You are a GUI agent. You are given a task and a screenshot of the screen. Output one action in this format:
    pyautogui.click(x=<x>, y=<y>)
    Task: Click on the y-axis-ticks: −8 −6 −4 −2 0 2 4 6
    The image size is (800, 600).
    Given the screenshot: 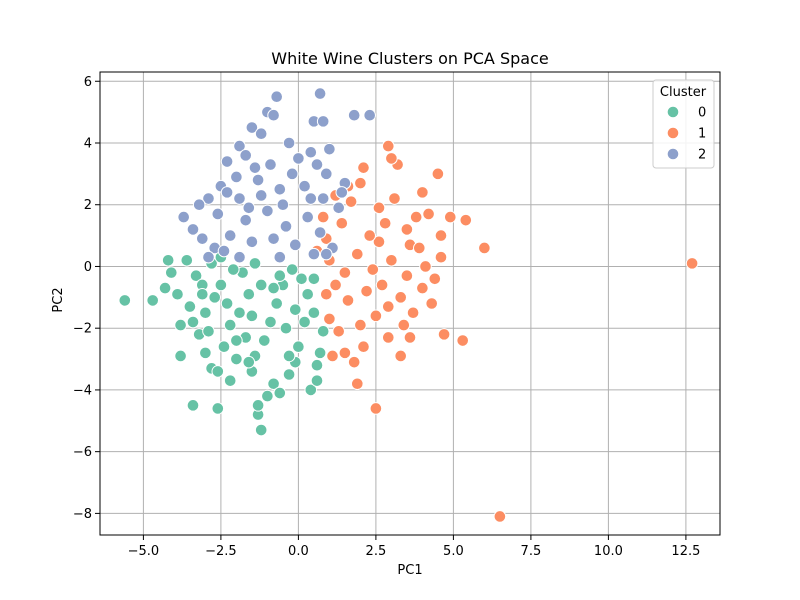 What is the action you would take?
    pyautogui.click(x=86, y=298)
    